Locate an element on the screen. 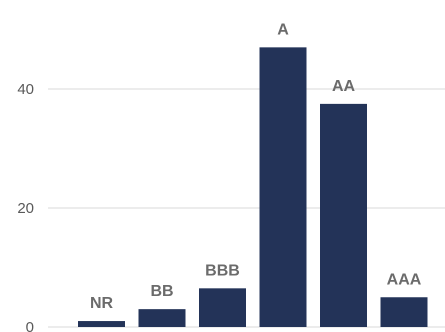  data-label-bb: BB is located at coordinates (161, 291).